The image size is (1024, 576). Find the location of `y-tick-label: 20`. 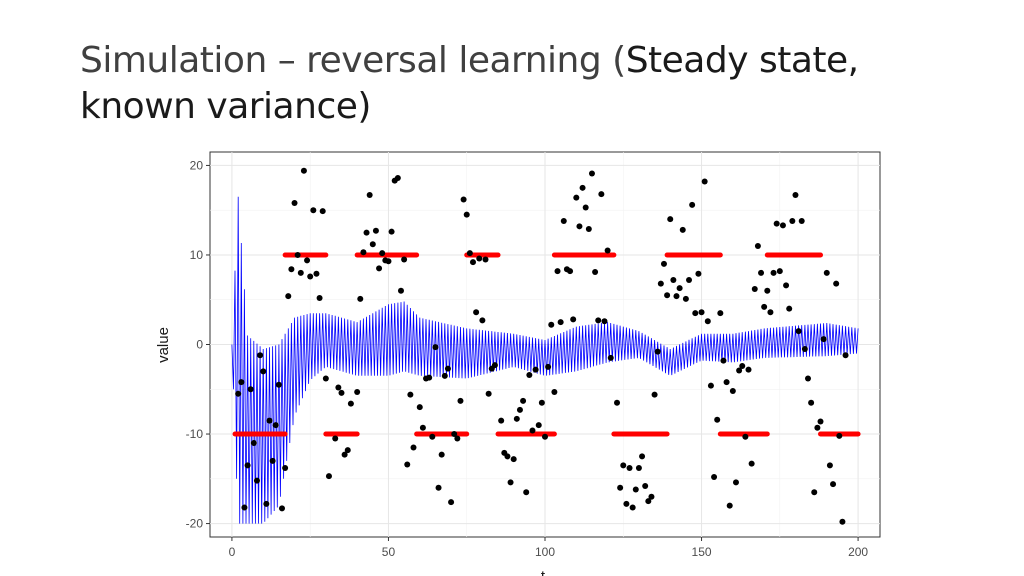

y-tick-label: 20 is located at coordinates (197, 165).